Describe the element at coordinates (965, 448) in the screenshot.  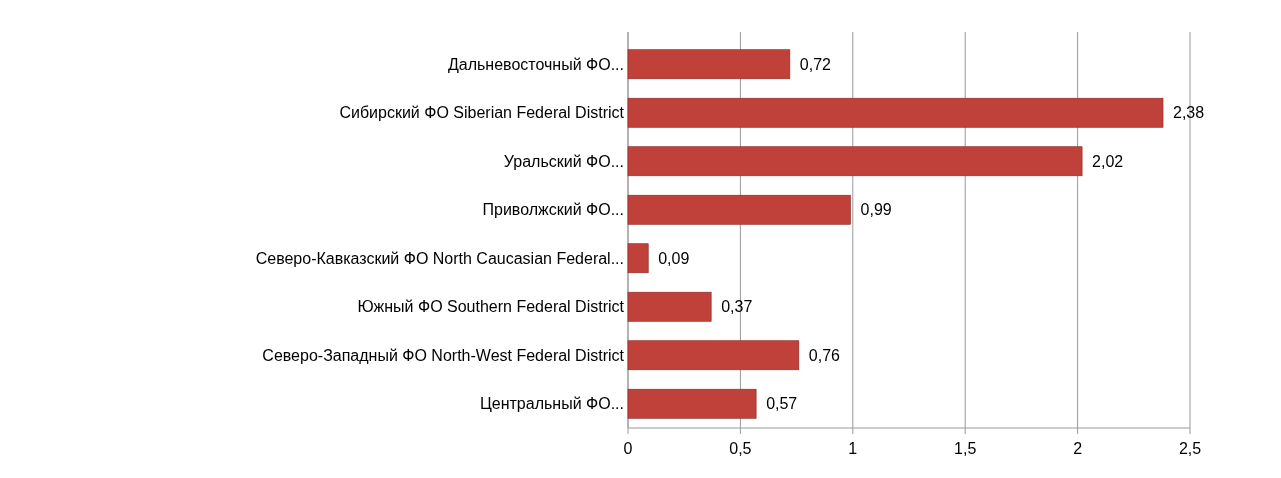
I see `x-tick-label: 1,5` at that location.